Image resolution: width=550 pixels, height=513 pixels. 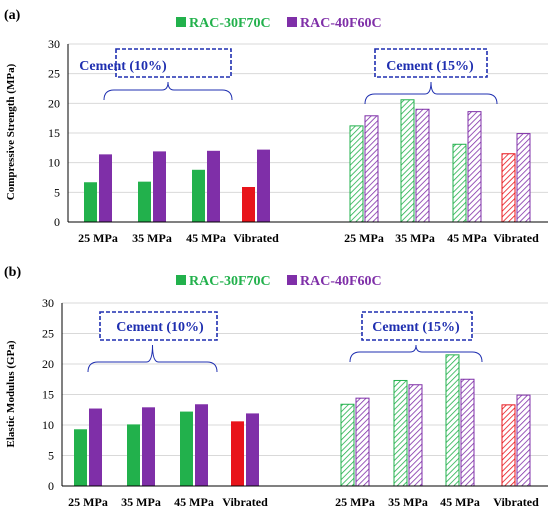 I want to click on panel-label: (a), so click(x=12, y=15).